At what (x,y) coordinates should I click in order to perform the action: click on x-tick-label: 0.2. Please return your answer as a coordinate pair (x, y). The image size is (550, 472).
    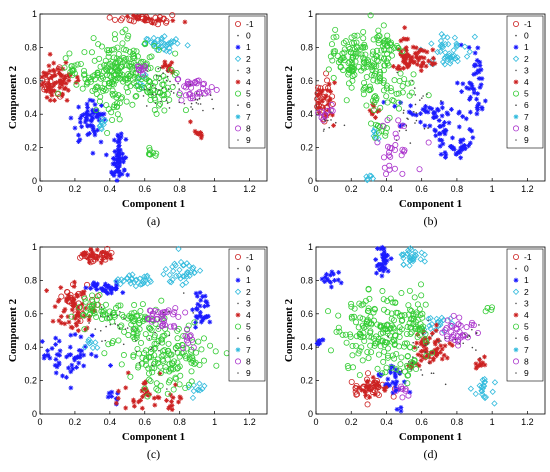
    Looking at the image, I should click on (75, 189).